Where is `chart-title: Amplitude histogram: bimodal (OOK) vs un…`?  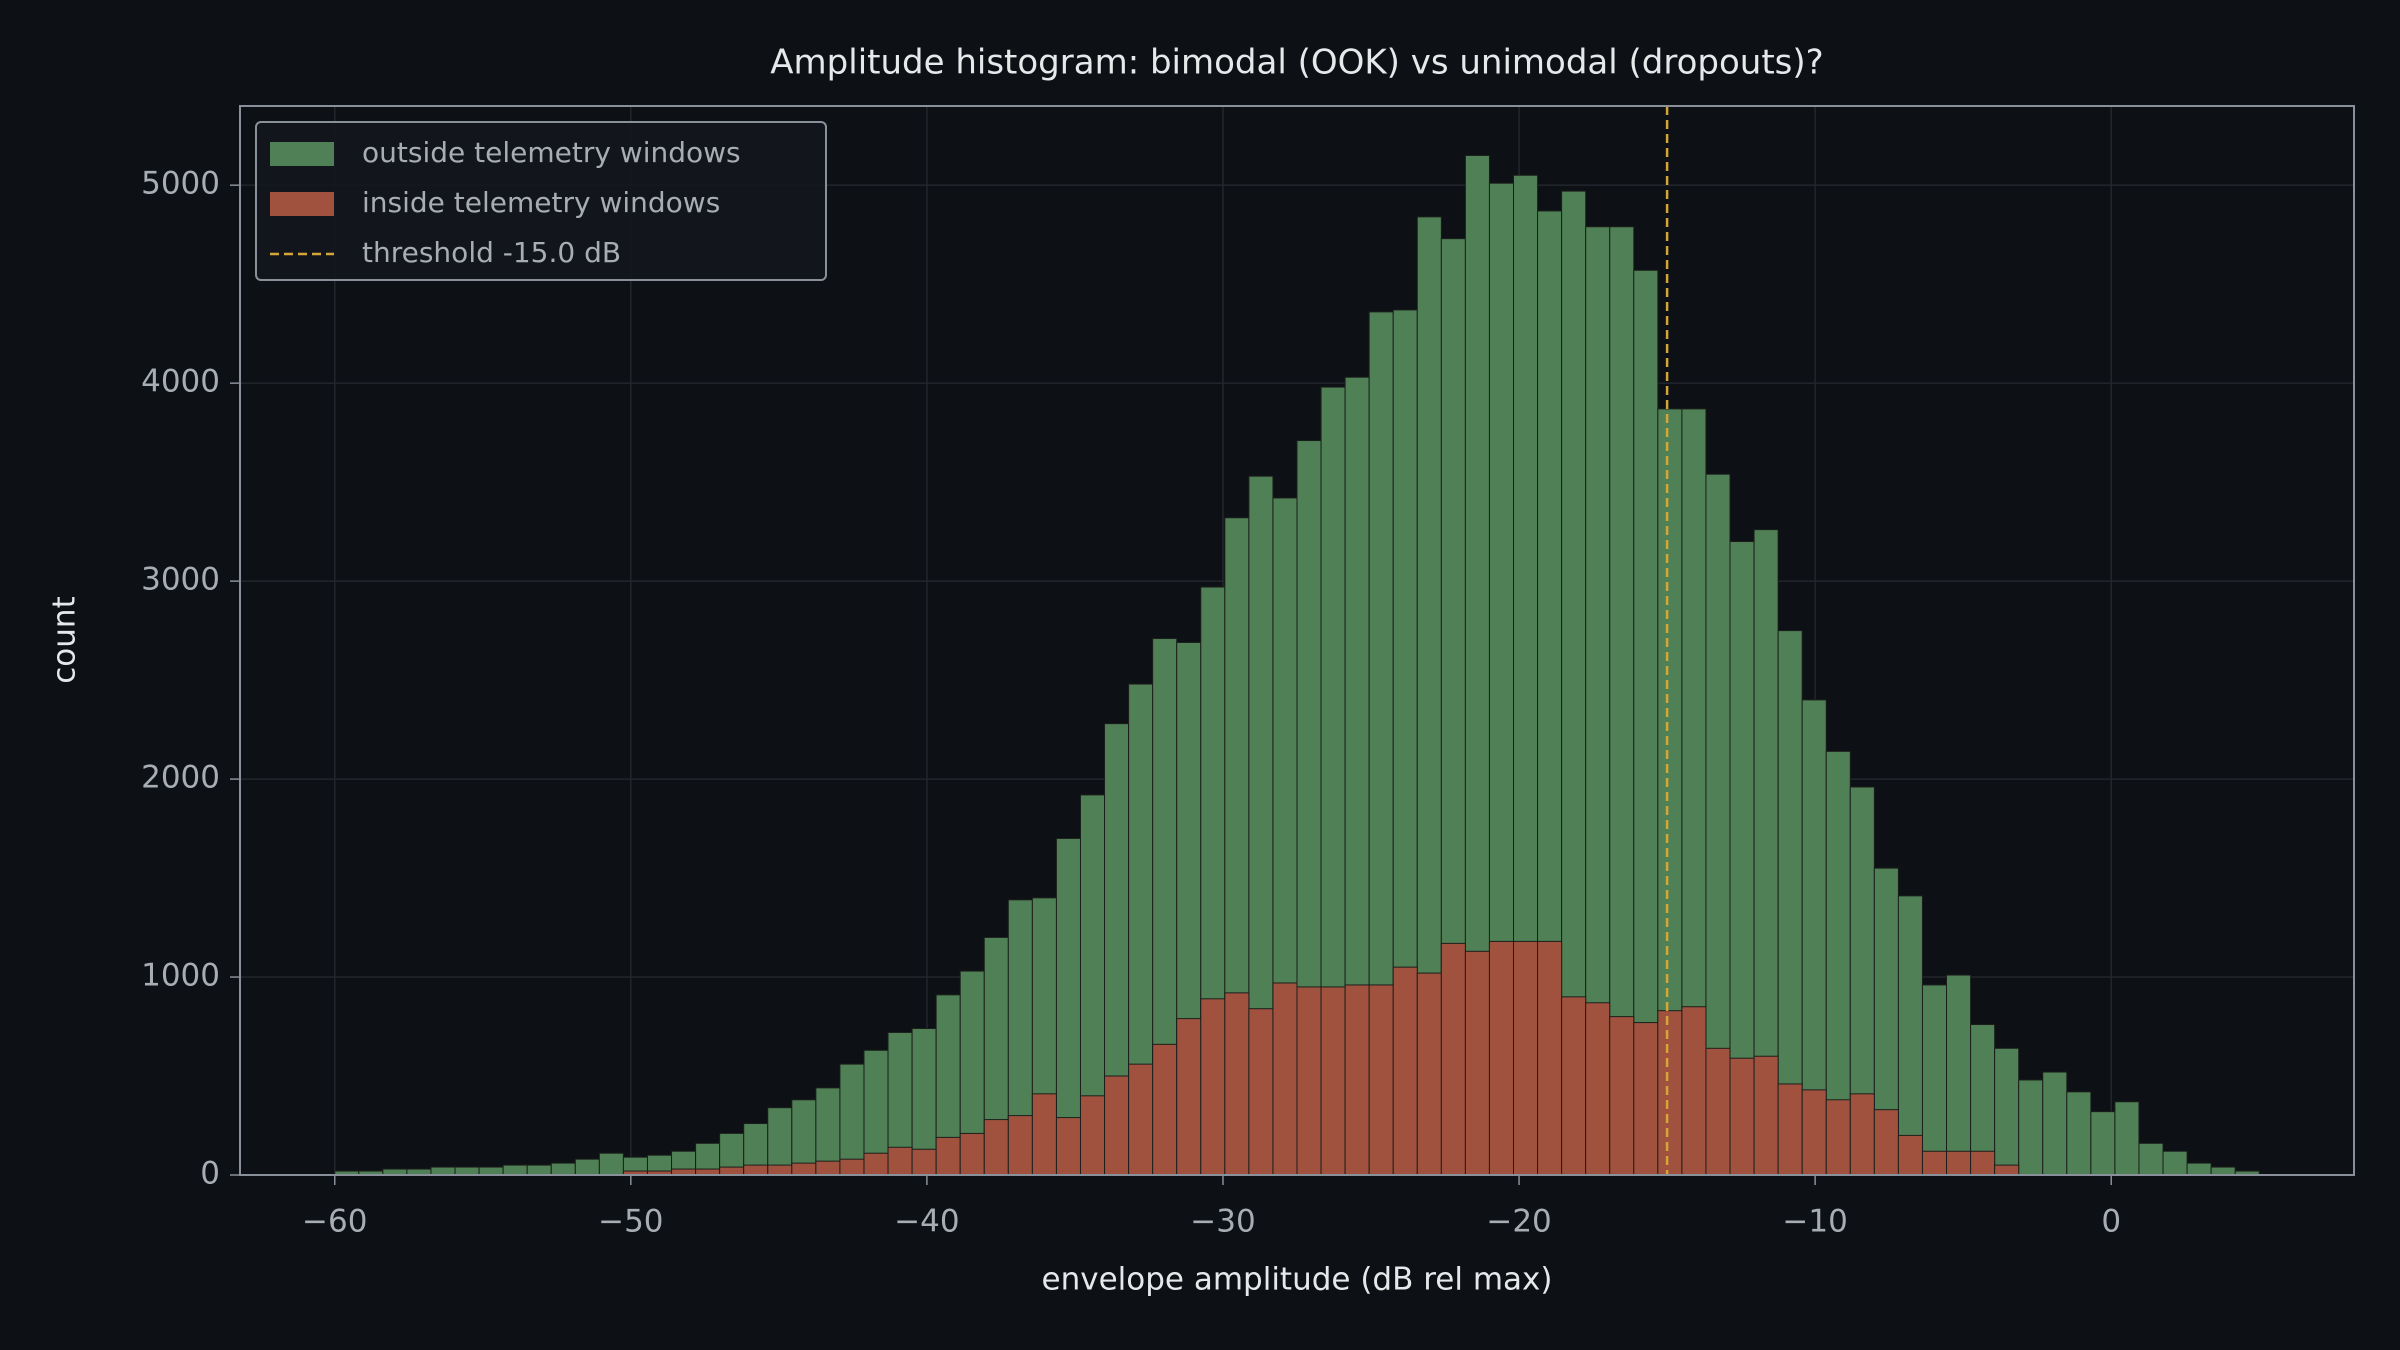 chart-title: Amplitude histogram: bimodal (OOK) vs un… is located at coordinates (1296, 63).